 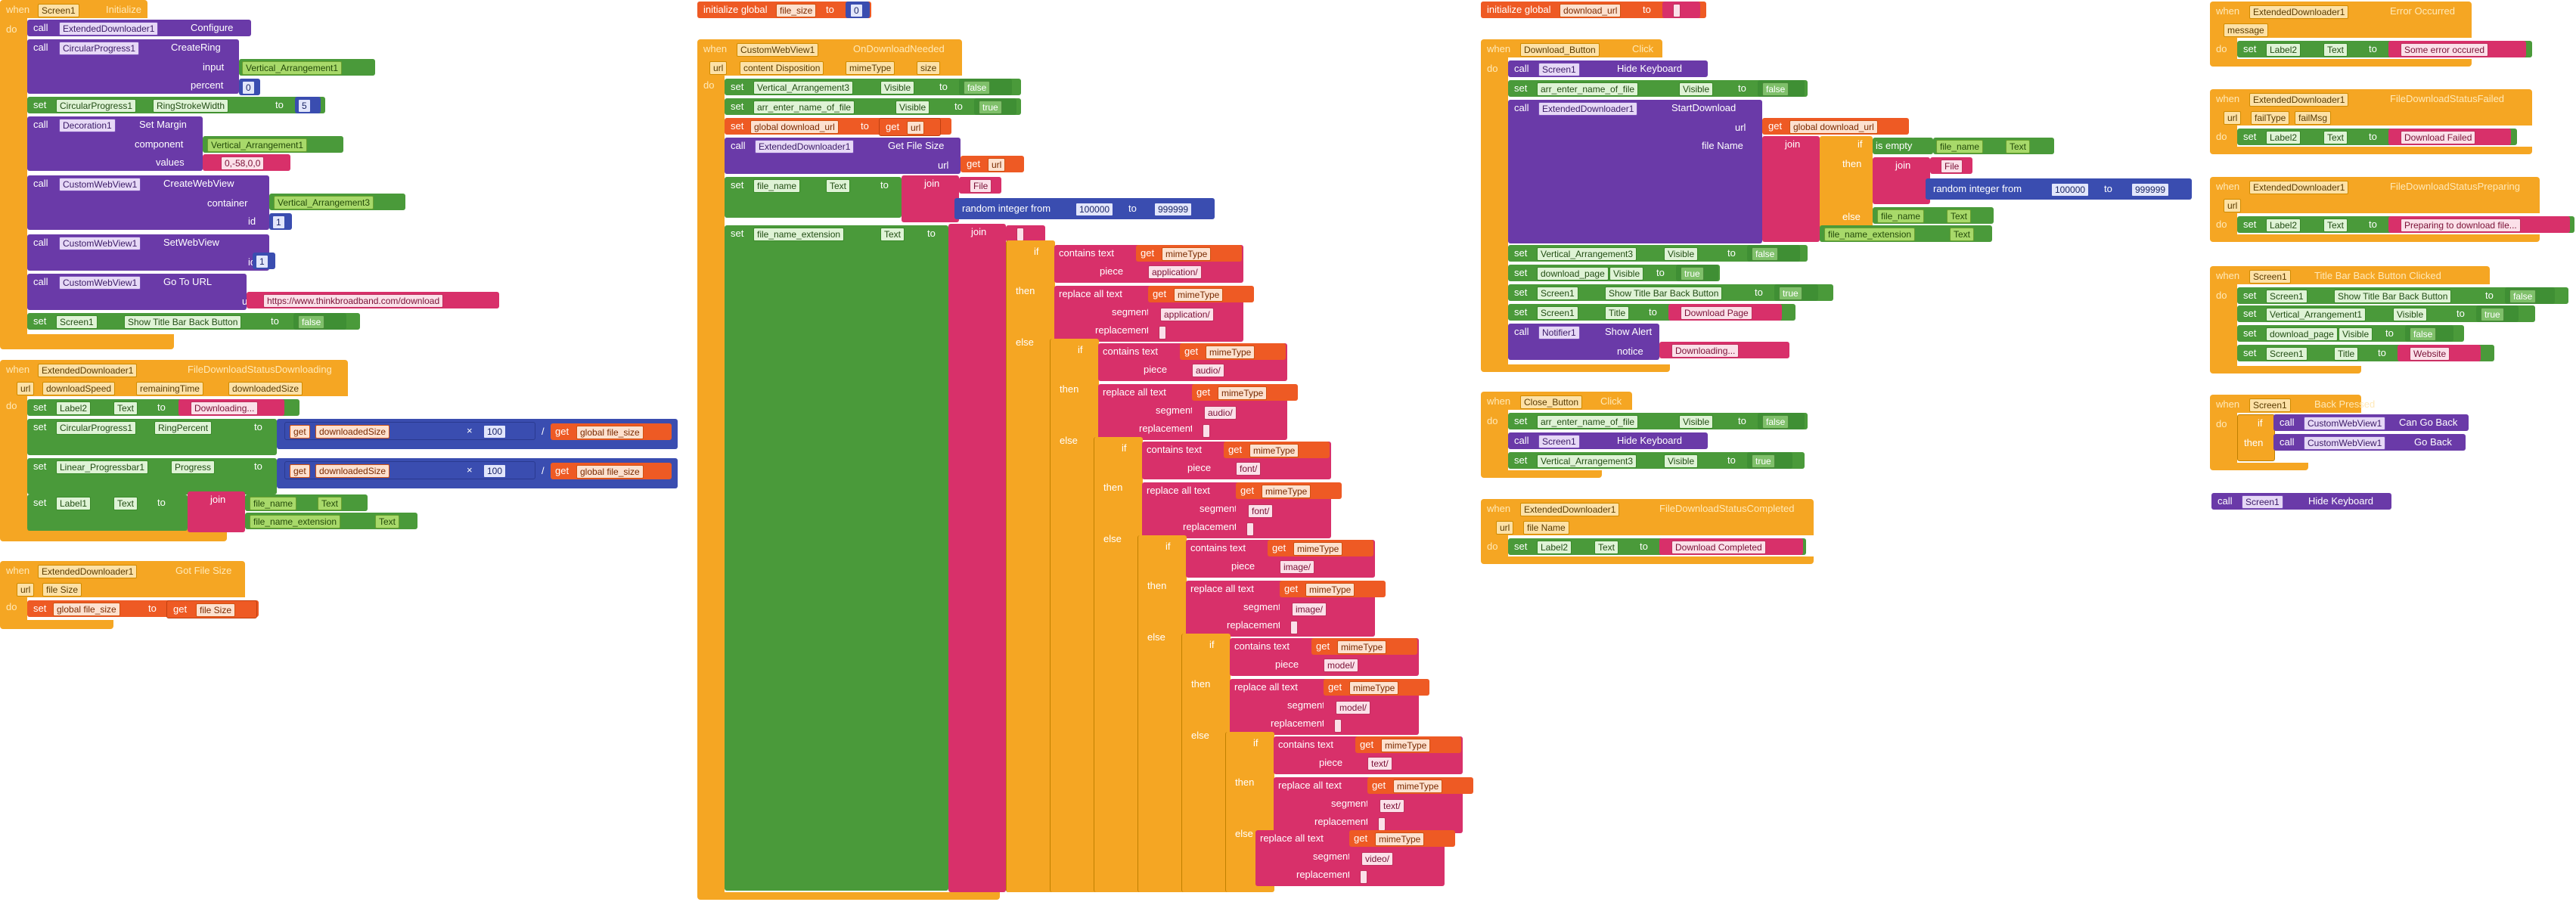 I want to click on event-header: when Screen1 Back Pressed, so click(x=2292, y=404).